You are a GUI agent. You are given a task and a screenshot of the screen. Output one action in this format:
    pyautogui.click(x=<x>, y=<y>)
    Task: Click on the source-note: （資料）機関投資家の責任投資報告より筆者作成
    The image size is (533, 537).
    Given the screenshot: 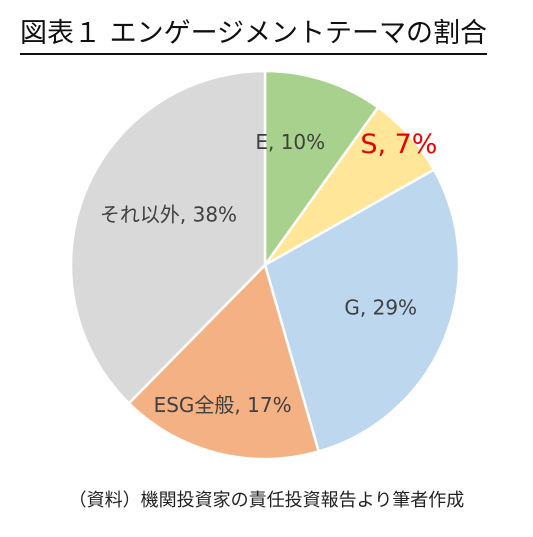 What is the action you would take?
    pyautogui.click(x=266, y=500)
    